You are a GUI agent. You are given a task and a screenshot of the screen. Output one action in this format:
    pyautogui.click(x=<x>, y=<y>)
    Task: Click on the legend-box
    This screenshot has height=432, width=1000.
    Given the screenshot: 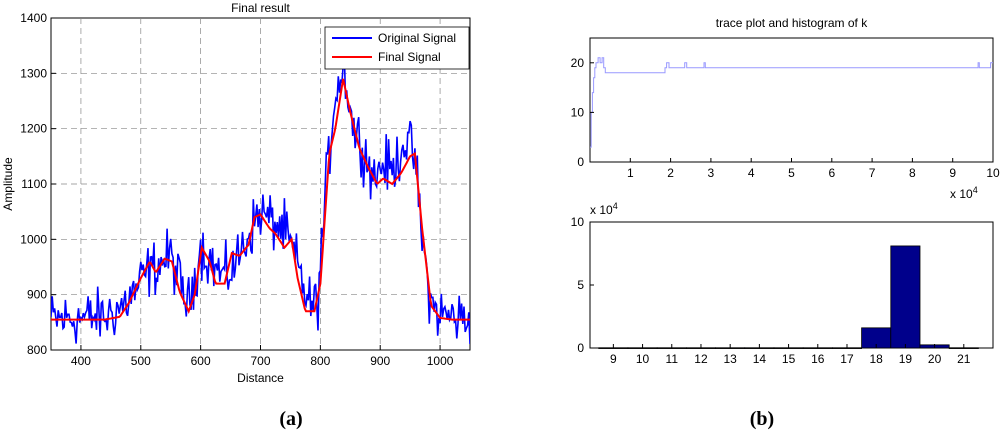 What is the action you would take?
    pyautogui.click(x=397, y=48)
    